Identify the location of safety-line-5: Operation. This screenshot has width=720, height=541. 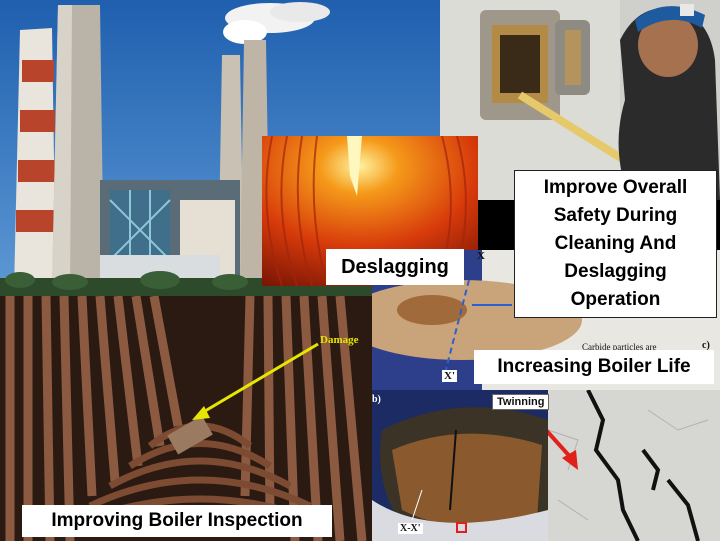
(615, 299).